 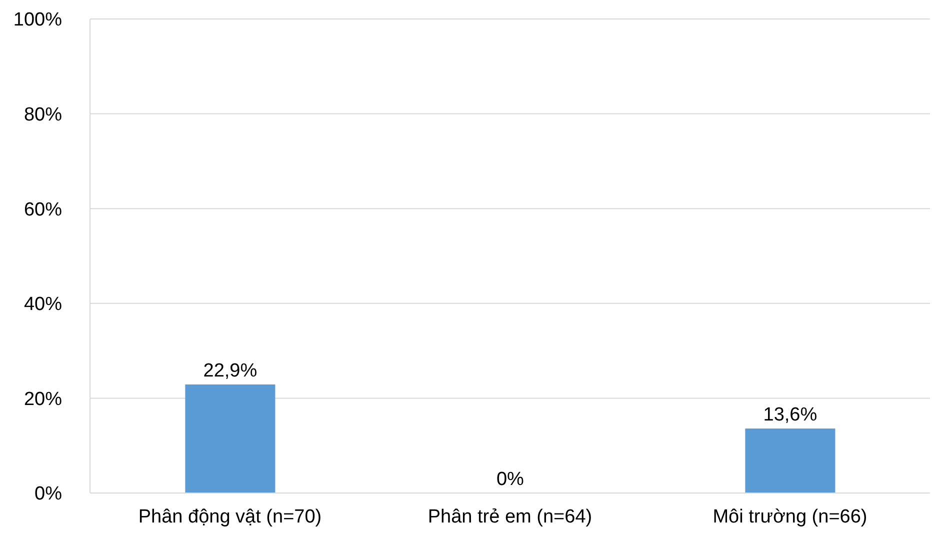 I want to click on data-label: 0%, so click(x=510, y=479).